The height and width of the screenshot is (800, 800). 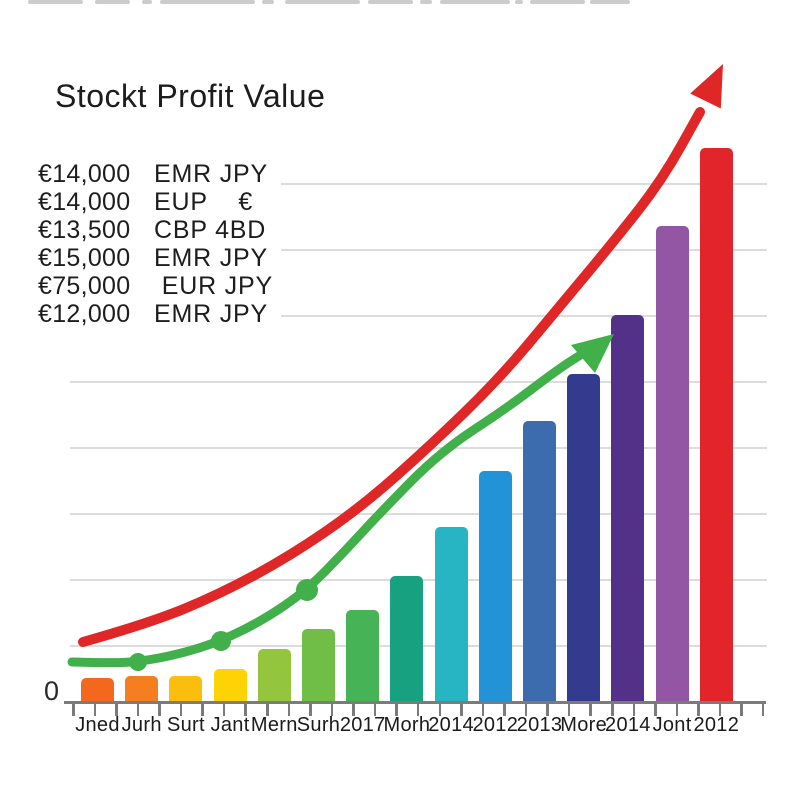 What do you see at coordinates (84, 229) in the screenshot?
I see `legend-amount: €13,500` at bounding box center [84, 229].